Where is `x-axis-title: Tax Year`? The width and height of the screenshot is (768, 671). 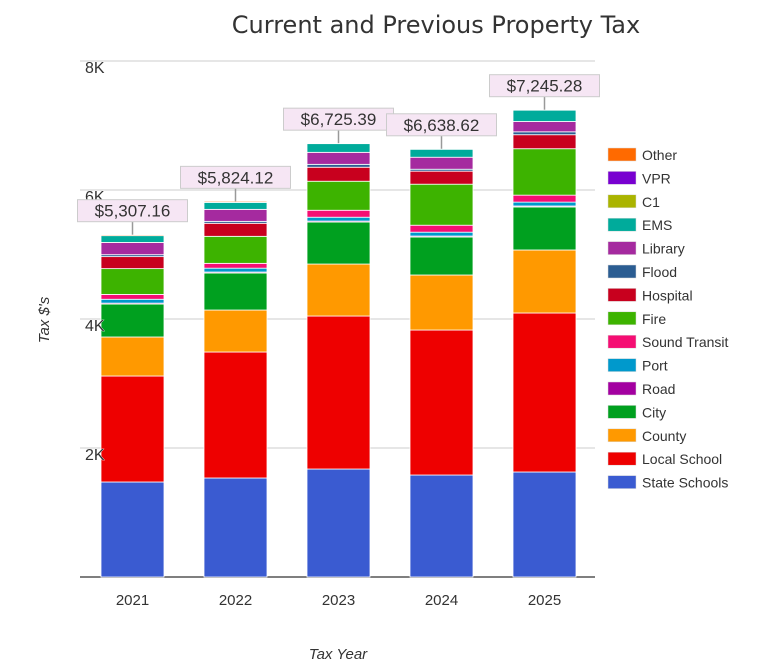
x-axis-title: Tax Year is located at coordinates (338, 654).